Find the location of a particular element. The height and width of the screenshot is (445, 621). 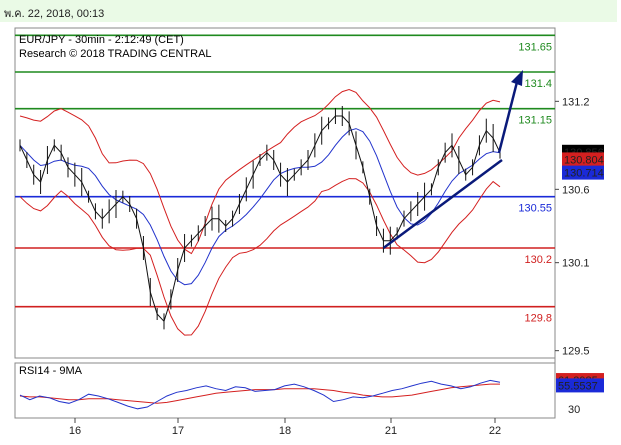

moving-average-box is located at coordinates (583, 172).